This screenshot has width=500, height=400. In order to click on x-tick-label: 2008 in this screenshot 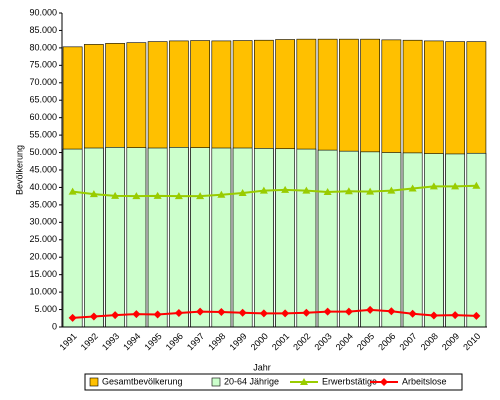, I will do `click(429, 341)`.